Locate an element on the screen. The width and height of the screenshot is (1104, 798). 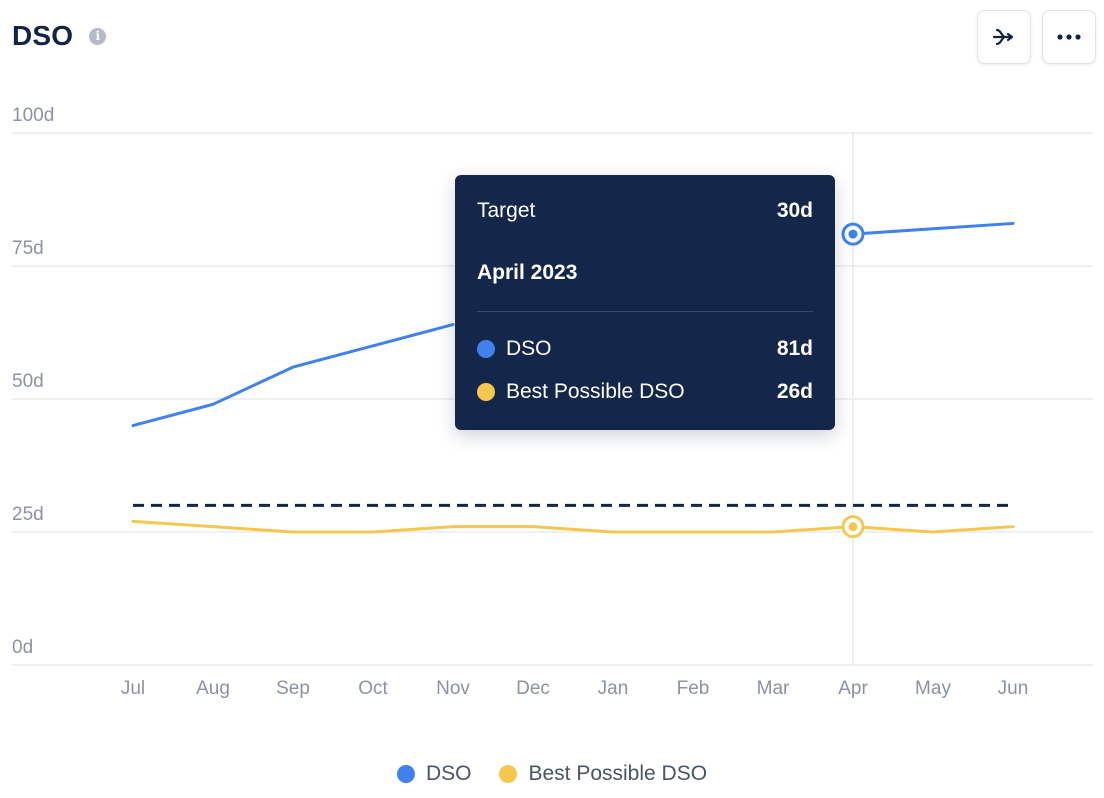
legend-best-label: Best Possible DSO is located at coordinates (618, 773).